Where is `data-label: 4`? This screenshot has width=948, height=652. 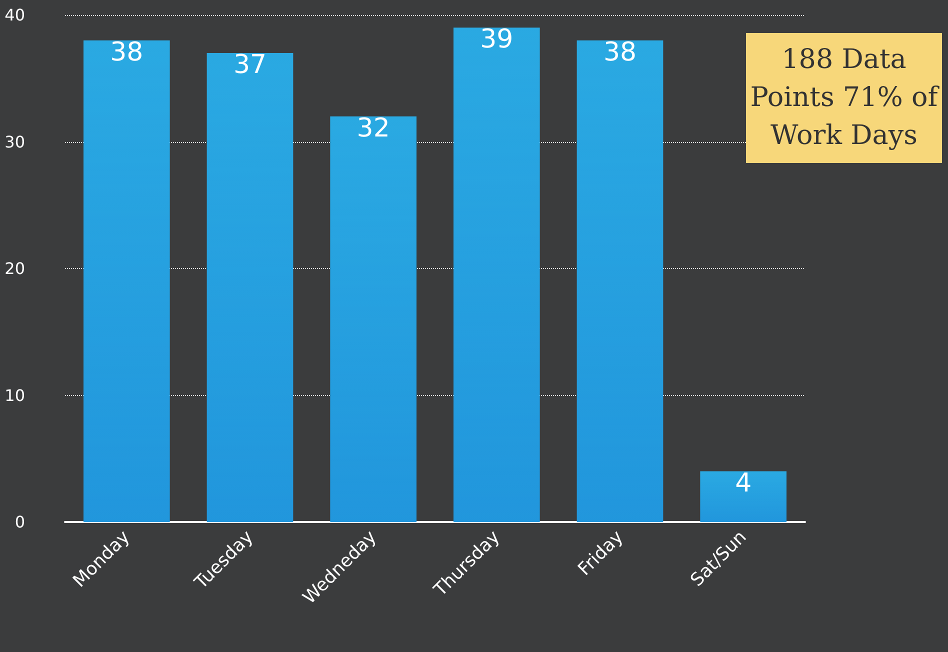 data-label: 4 is located at coordinates (743, 483).